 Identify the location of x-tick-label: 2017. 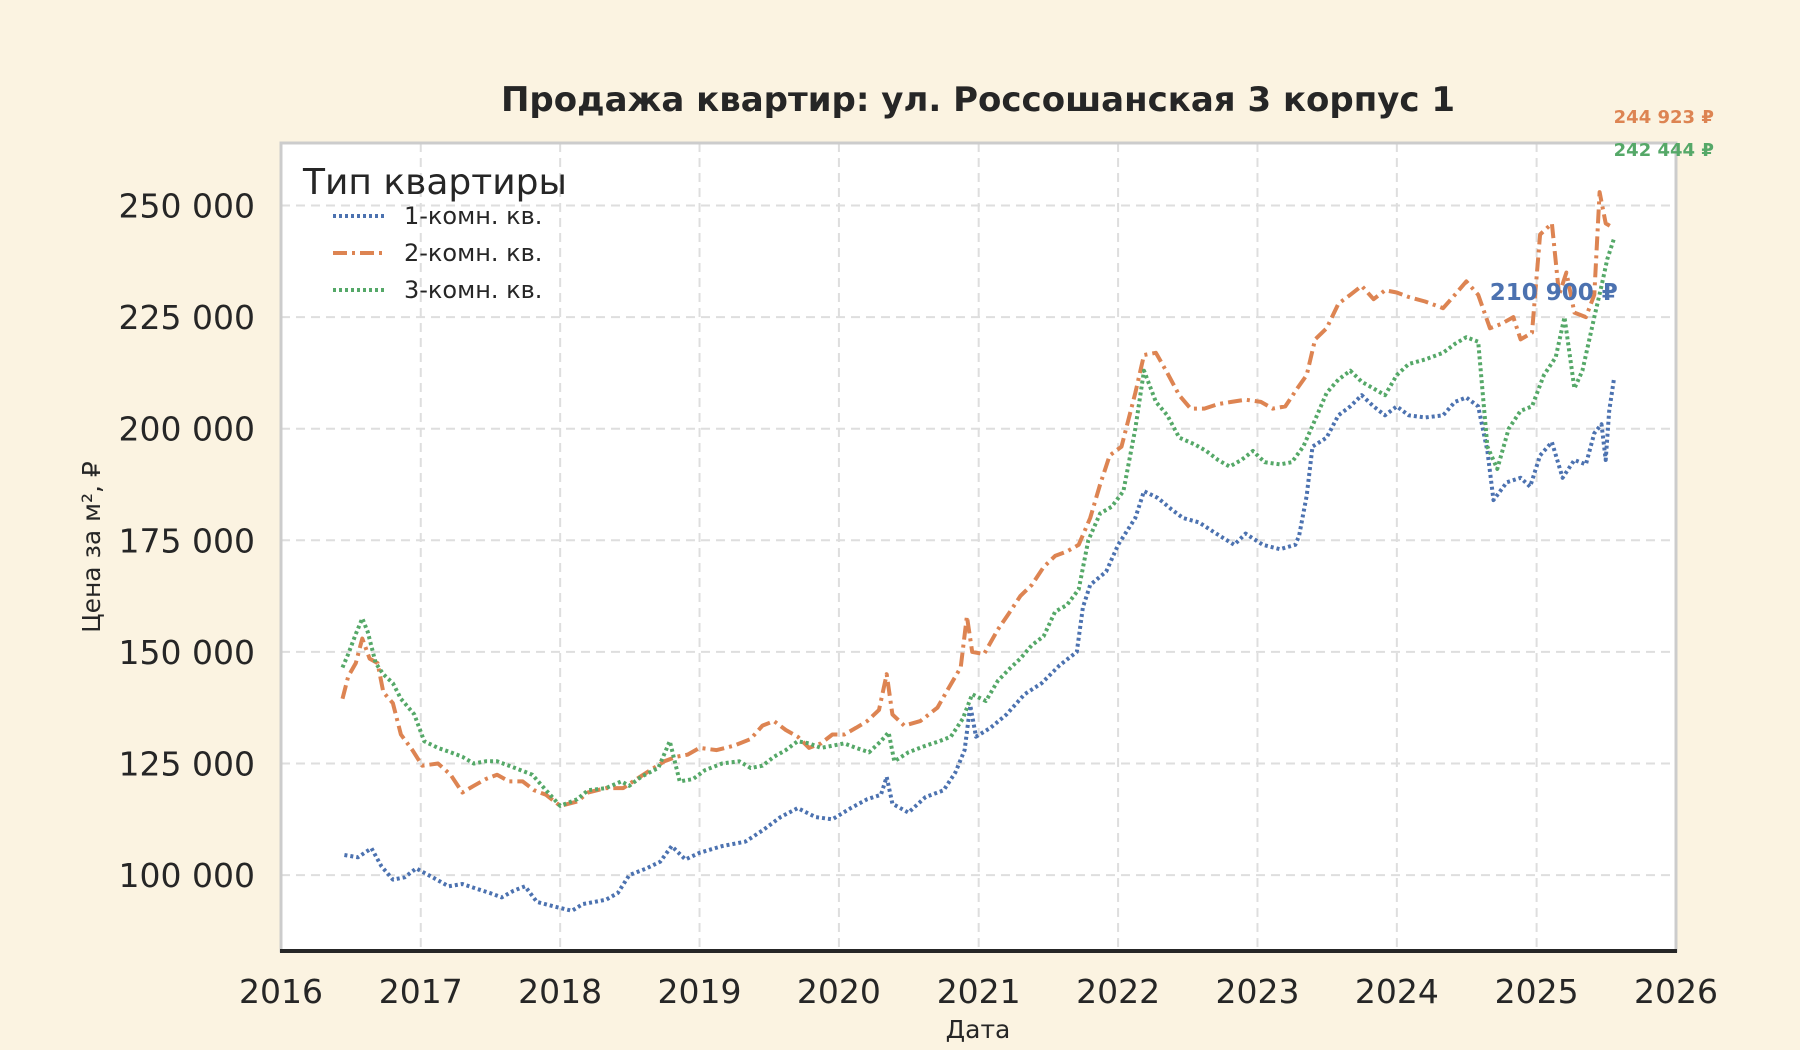
(421, 991).